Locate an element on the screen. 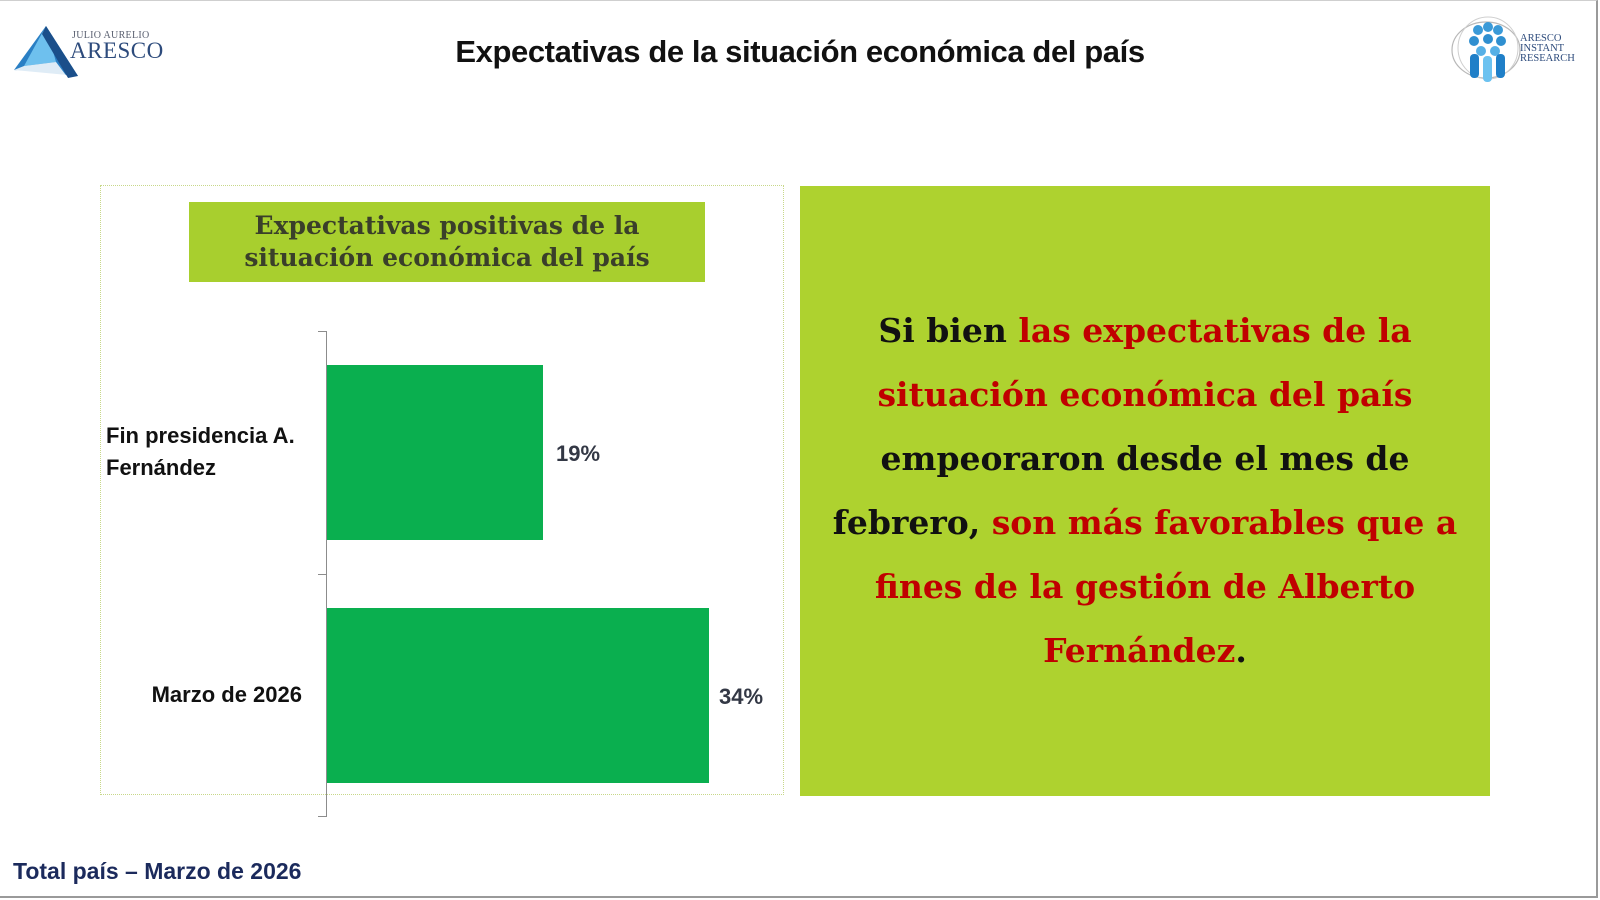 Image resolution: width=1600 pixels, height=900 pixels. logo-right-text: ARESCO INSTANT RESEARCH is located at coordinates (1547, 48).